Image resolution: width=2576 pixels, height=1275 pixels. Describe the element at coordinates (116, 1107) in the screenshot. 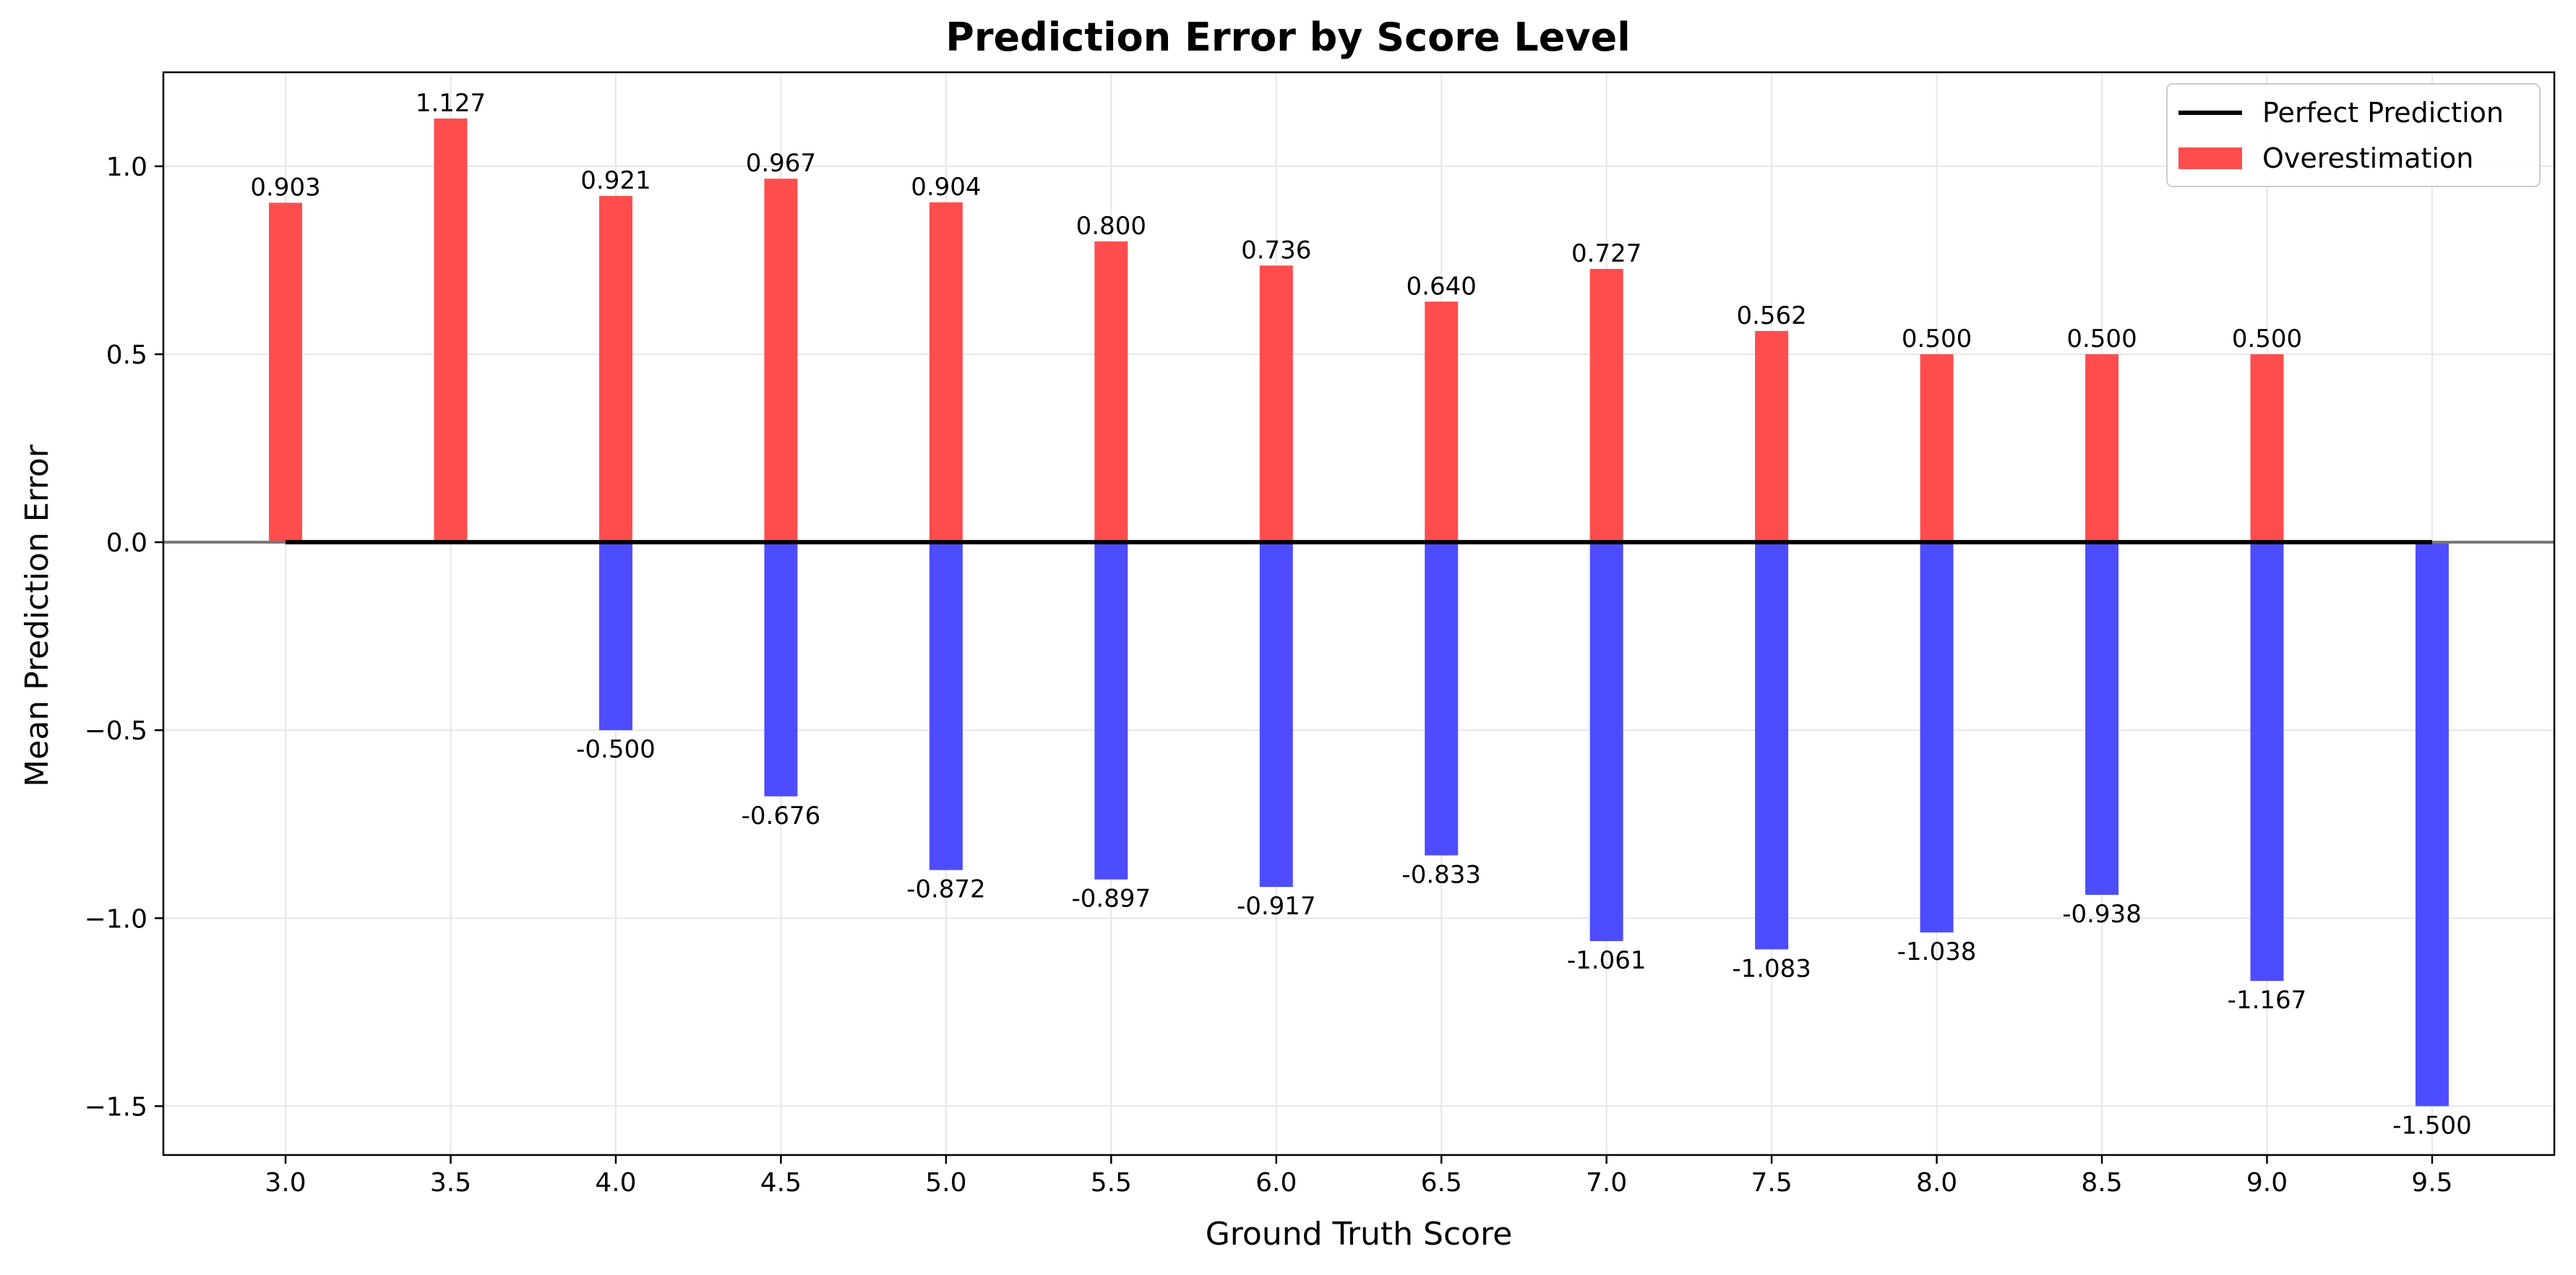

I see `y-tick-label-0: −1.5` at that location.